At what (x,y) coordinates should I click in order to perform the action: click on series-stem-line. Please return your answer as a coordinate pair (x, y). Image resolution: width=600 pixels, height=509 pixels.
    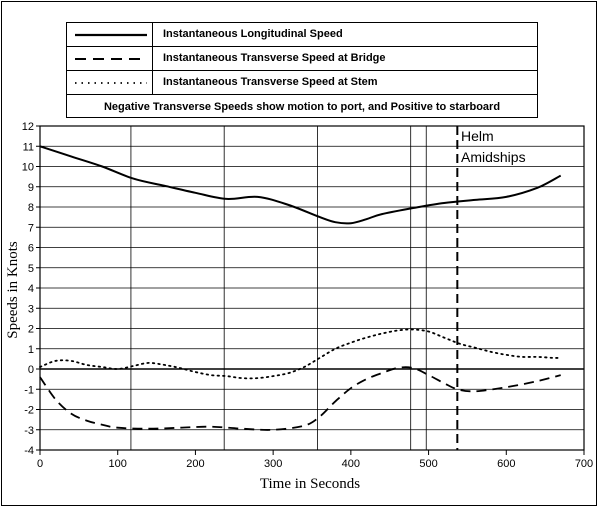
    Looking at the image, I should click on (300, 354).